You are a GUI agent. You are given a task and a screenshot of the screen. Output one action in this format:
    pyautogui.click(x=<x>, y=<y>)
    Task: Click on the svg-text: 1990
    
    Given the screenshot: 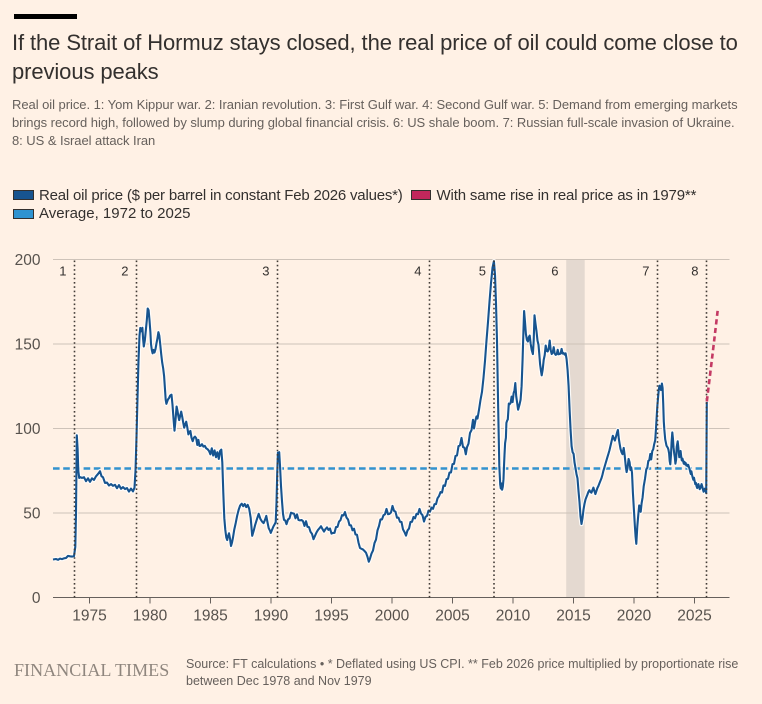 What is the action you would take?
    pyautogui.click(x=271, y=616)
    